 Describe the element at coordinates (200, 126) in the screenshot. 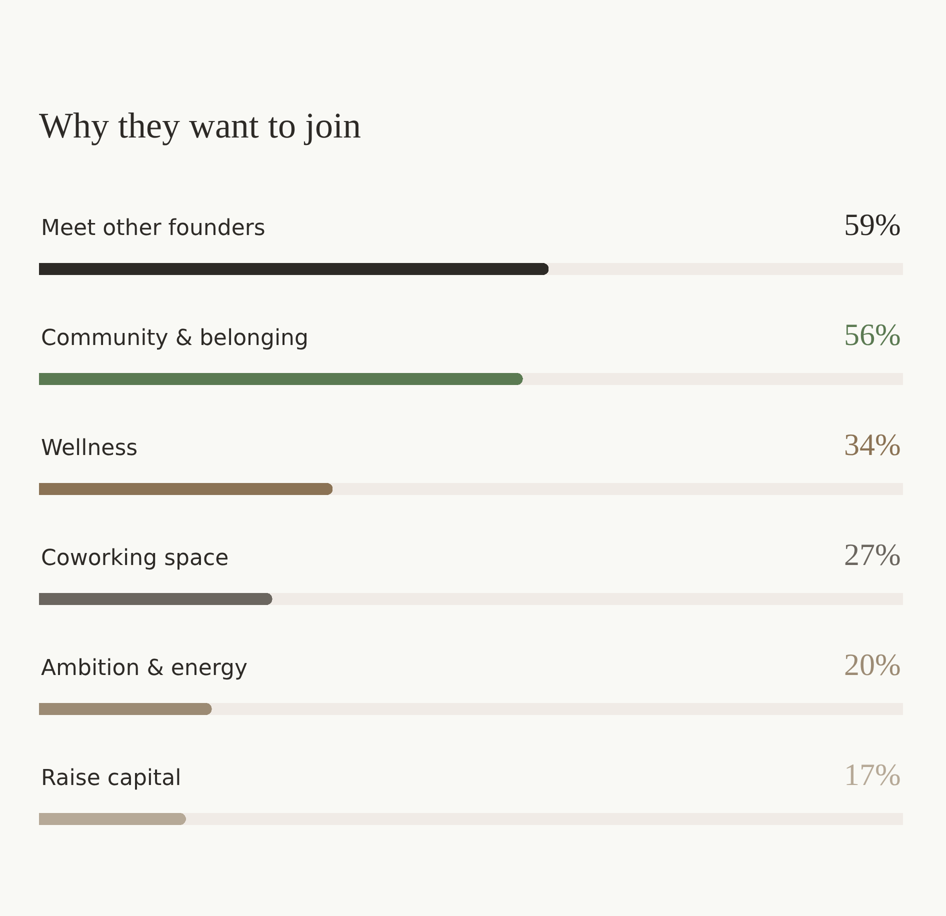

I see `chart-title: Why they want to join` at that location.